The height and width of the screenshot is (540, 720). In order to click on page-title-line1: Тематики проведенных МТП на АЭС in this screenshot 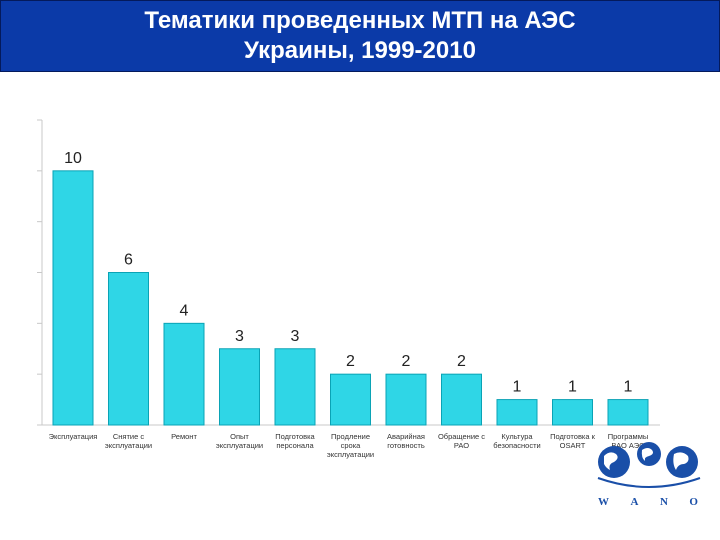, I will do `click(360, 20)`.